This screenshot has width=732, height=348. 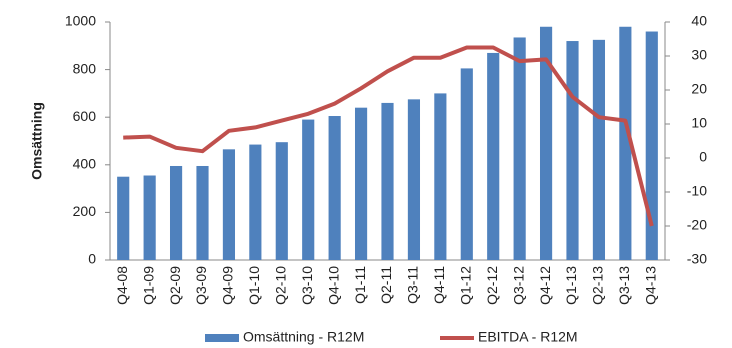 I want to click on x-tick-label: Q2-11, so click(x=386, y=285).